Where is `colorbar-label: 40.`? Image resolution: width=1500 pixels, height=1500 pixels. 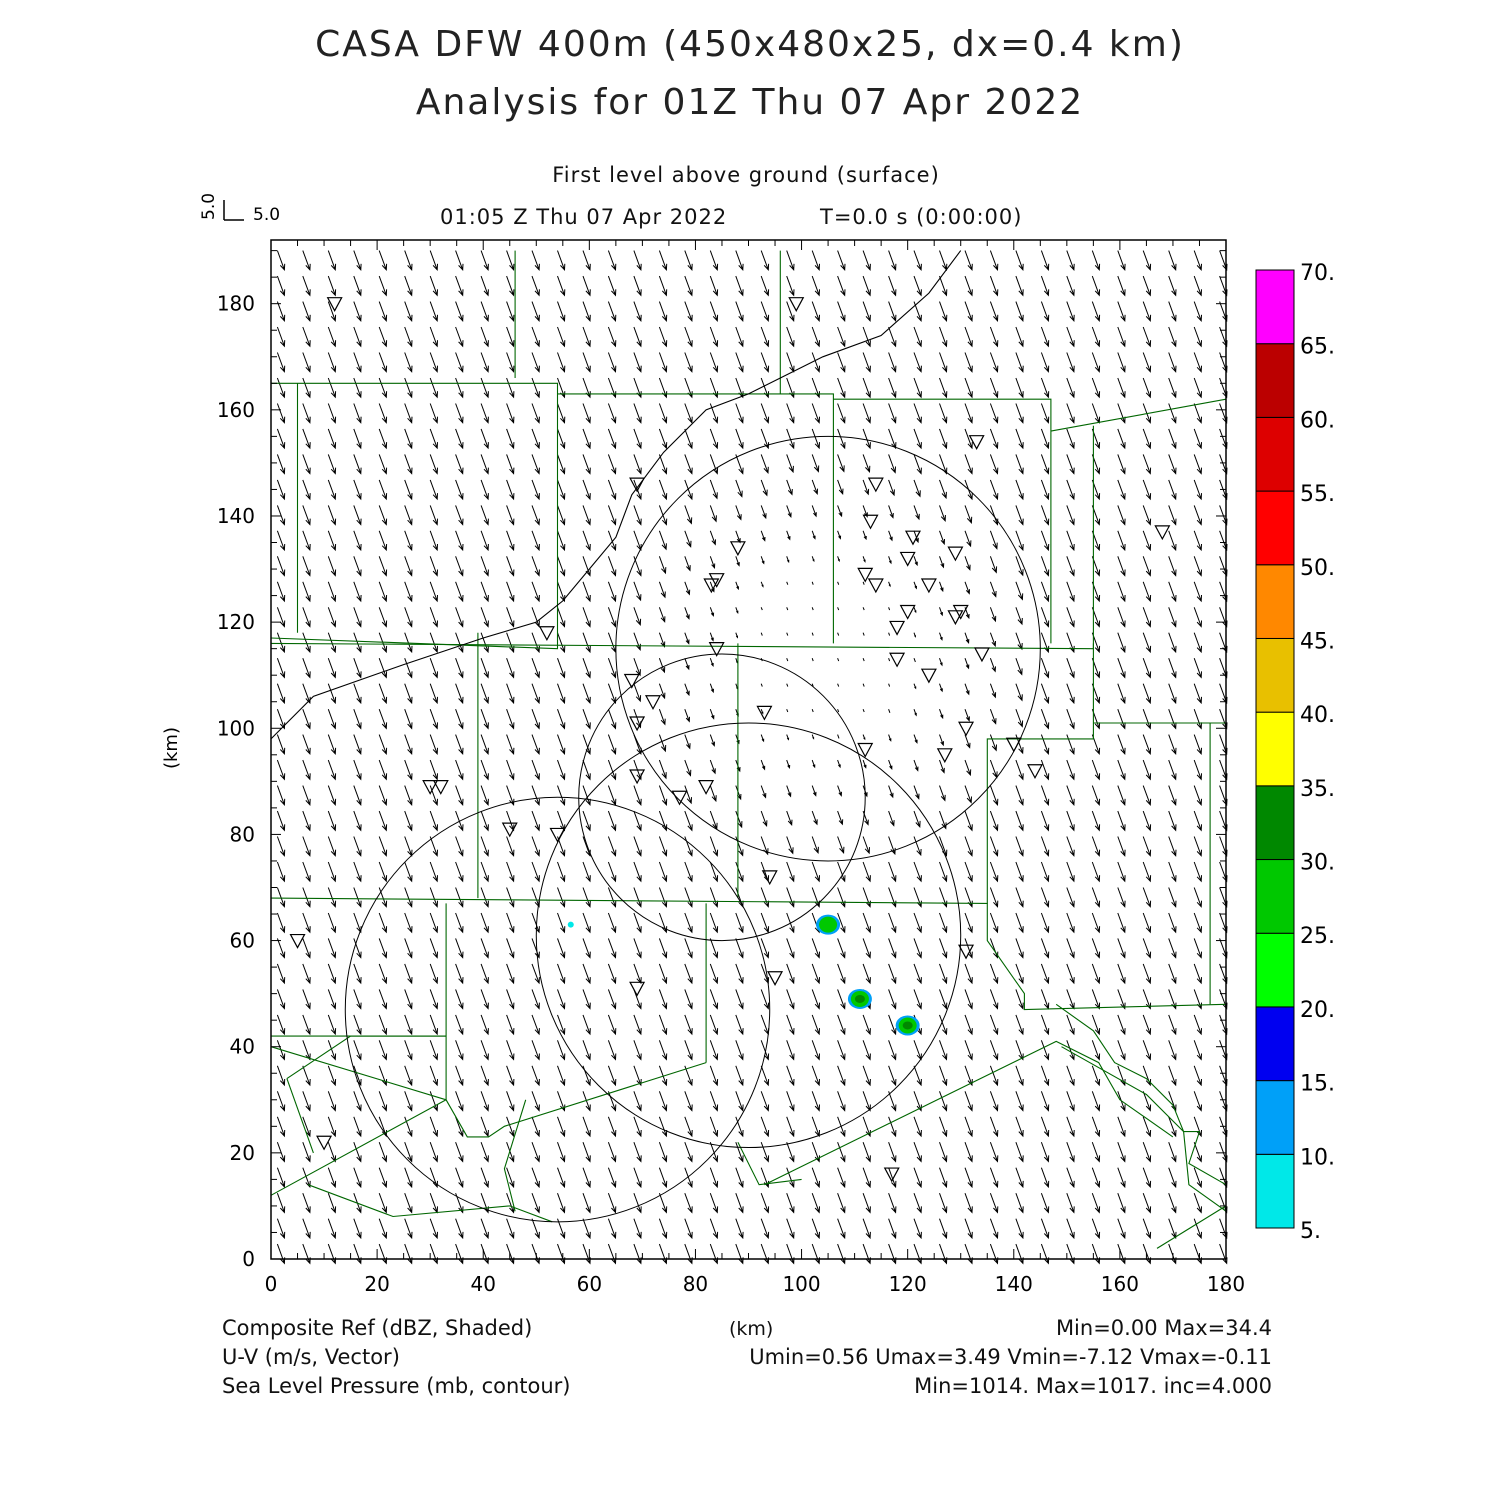 colorbar-label: 40. is located at coordinates (1317, 715).